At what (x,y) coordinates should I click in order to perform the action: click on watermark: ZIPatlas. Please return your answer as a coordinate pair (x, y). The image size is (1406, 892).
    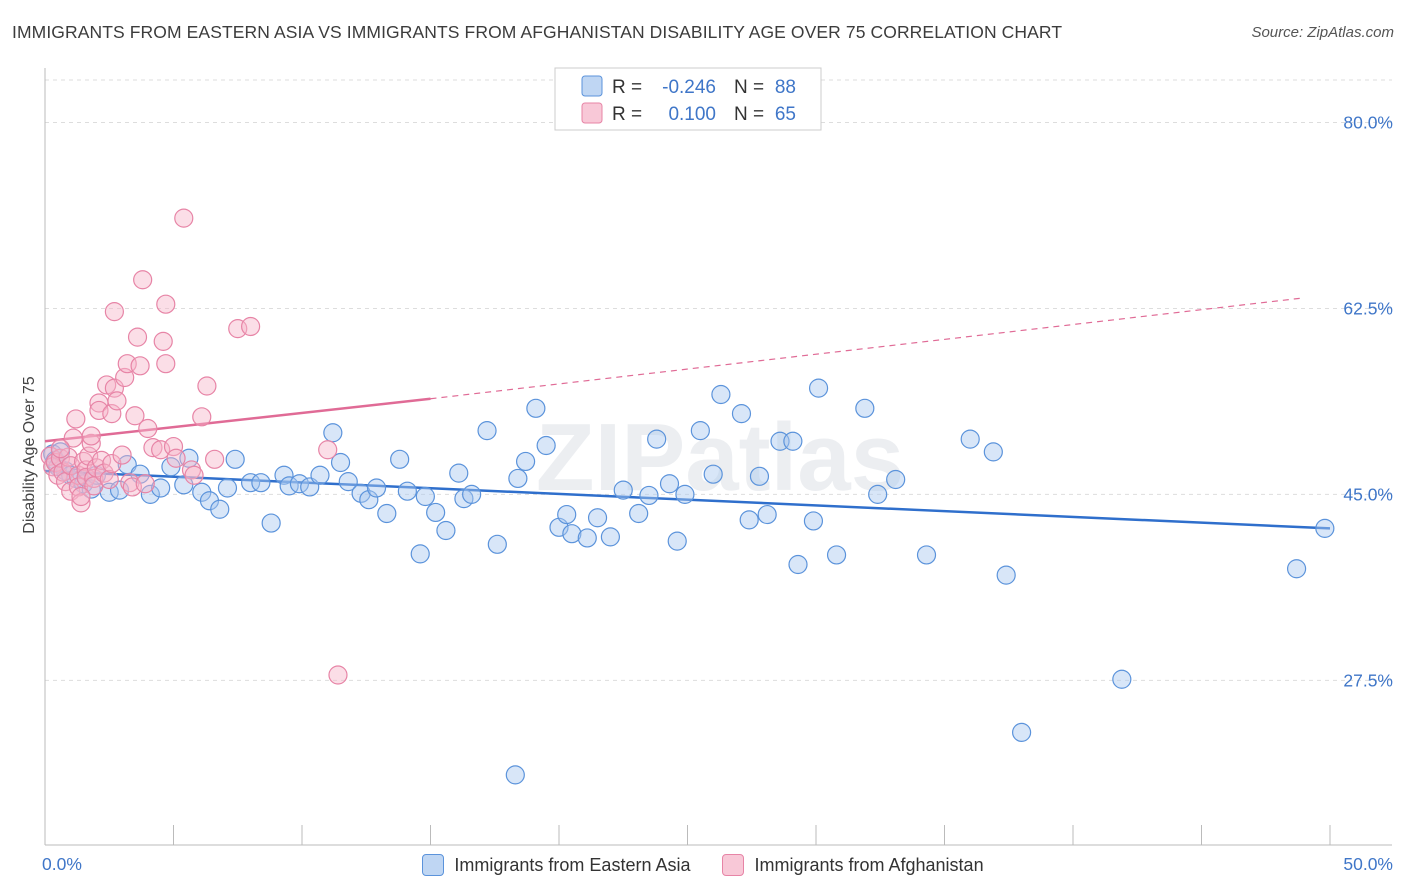
    Looking at the image, I should click on (720, 457).